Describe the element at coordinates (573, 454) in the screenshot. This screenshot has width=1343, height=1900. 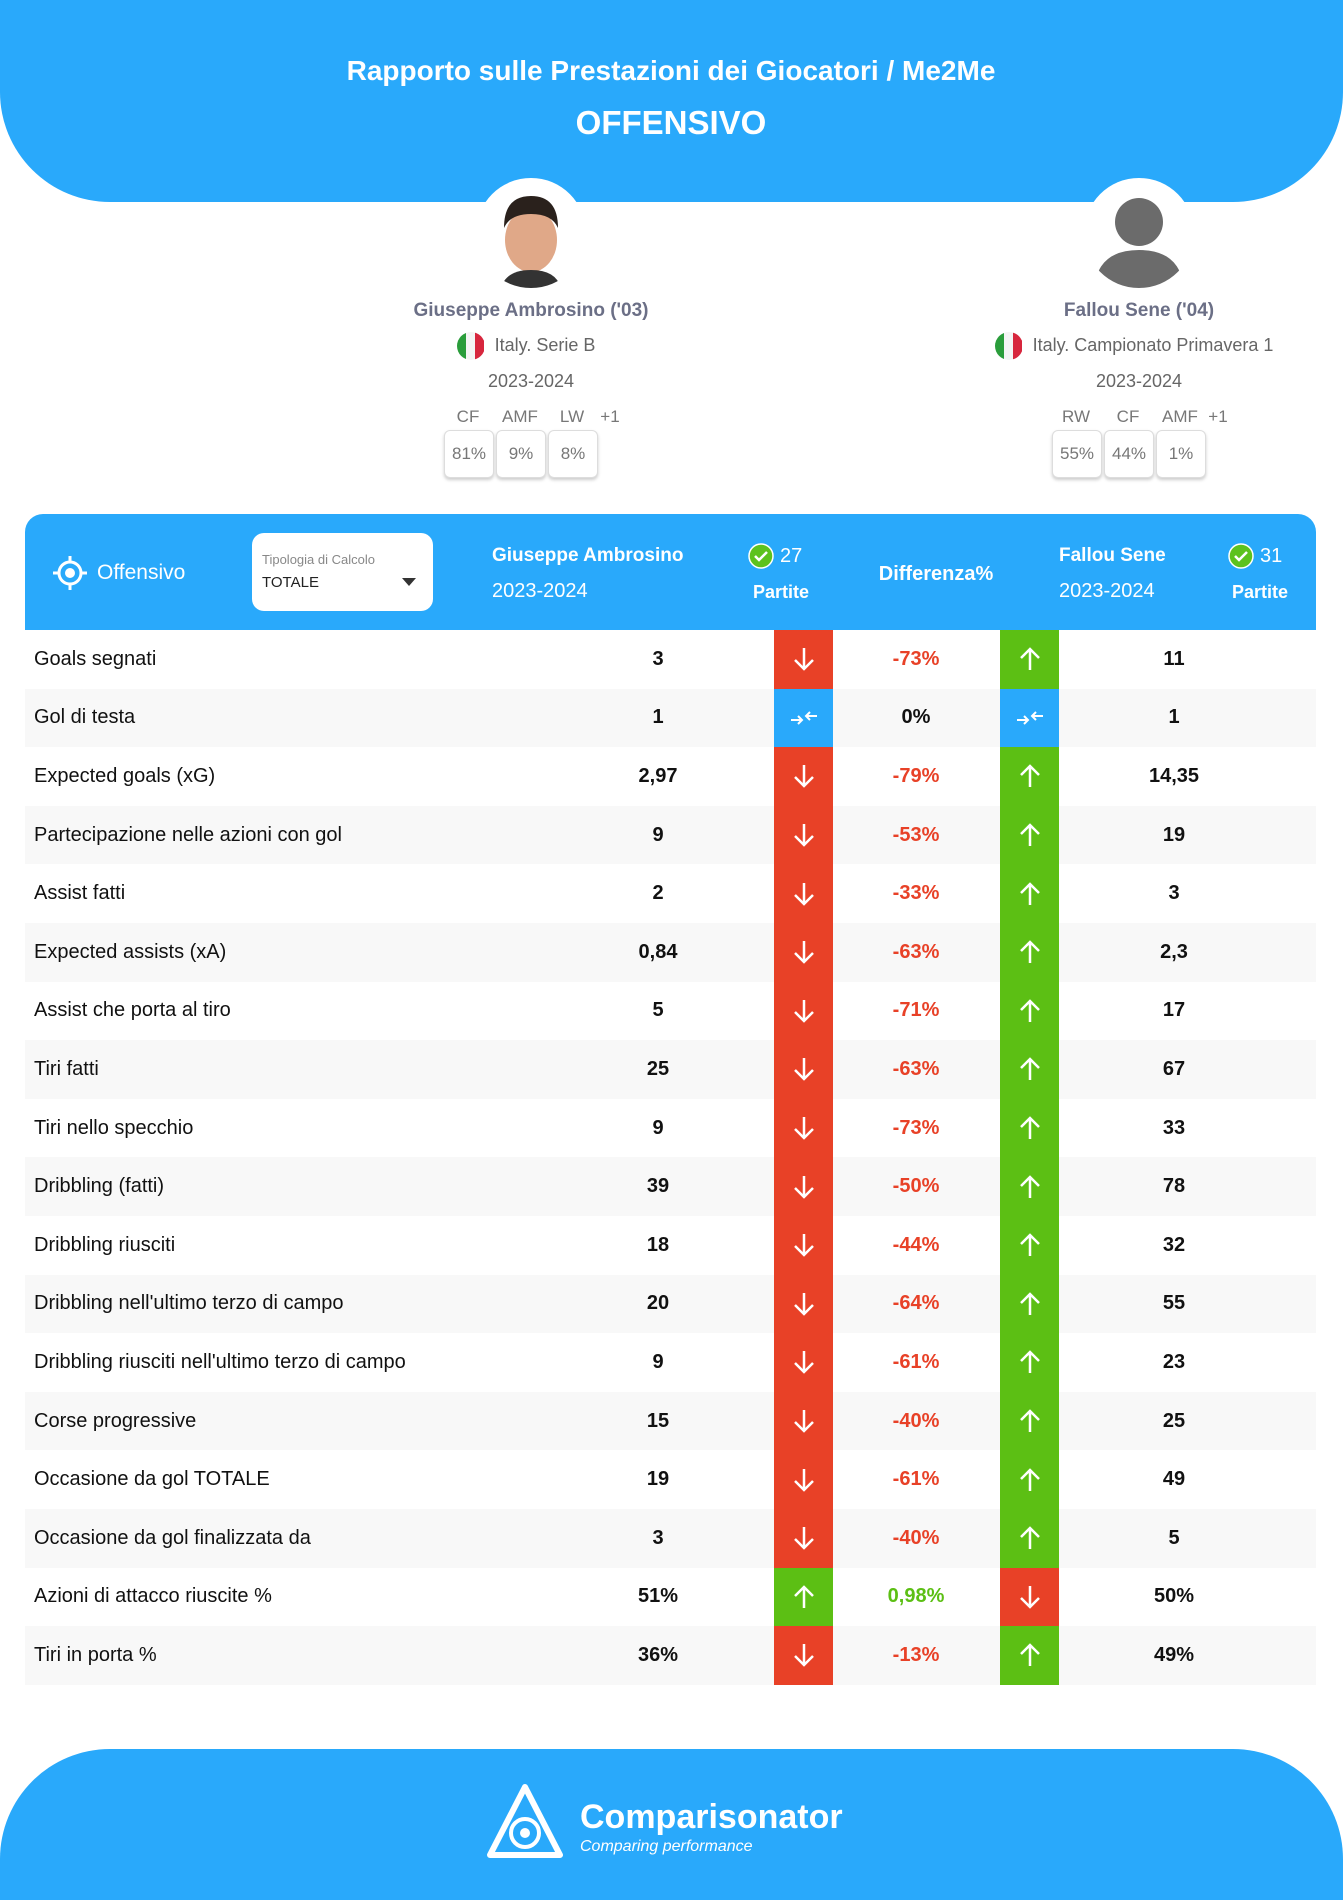
I see `position-pct: 8%` at that location.